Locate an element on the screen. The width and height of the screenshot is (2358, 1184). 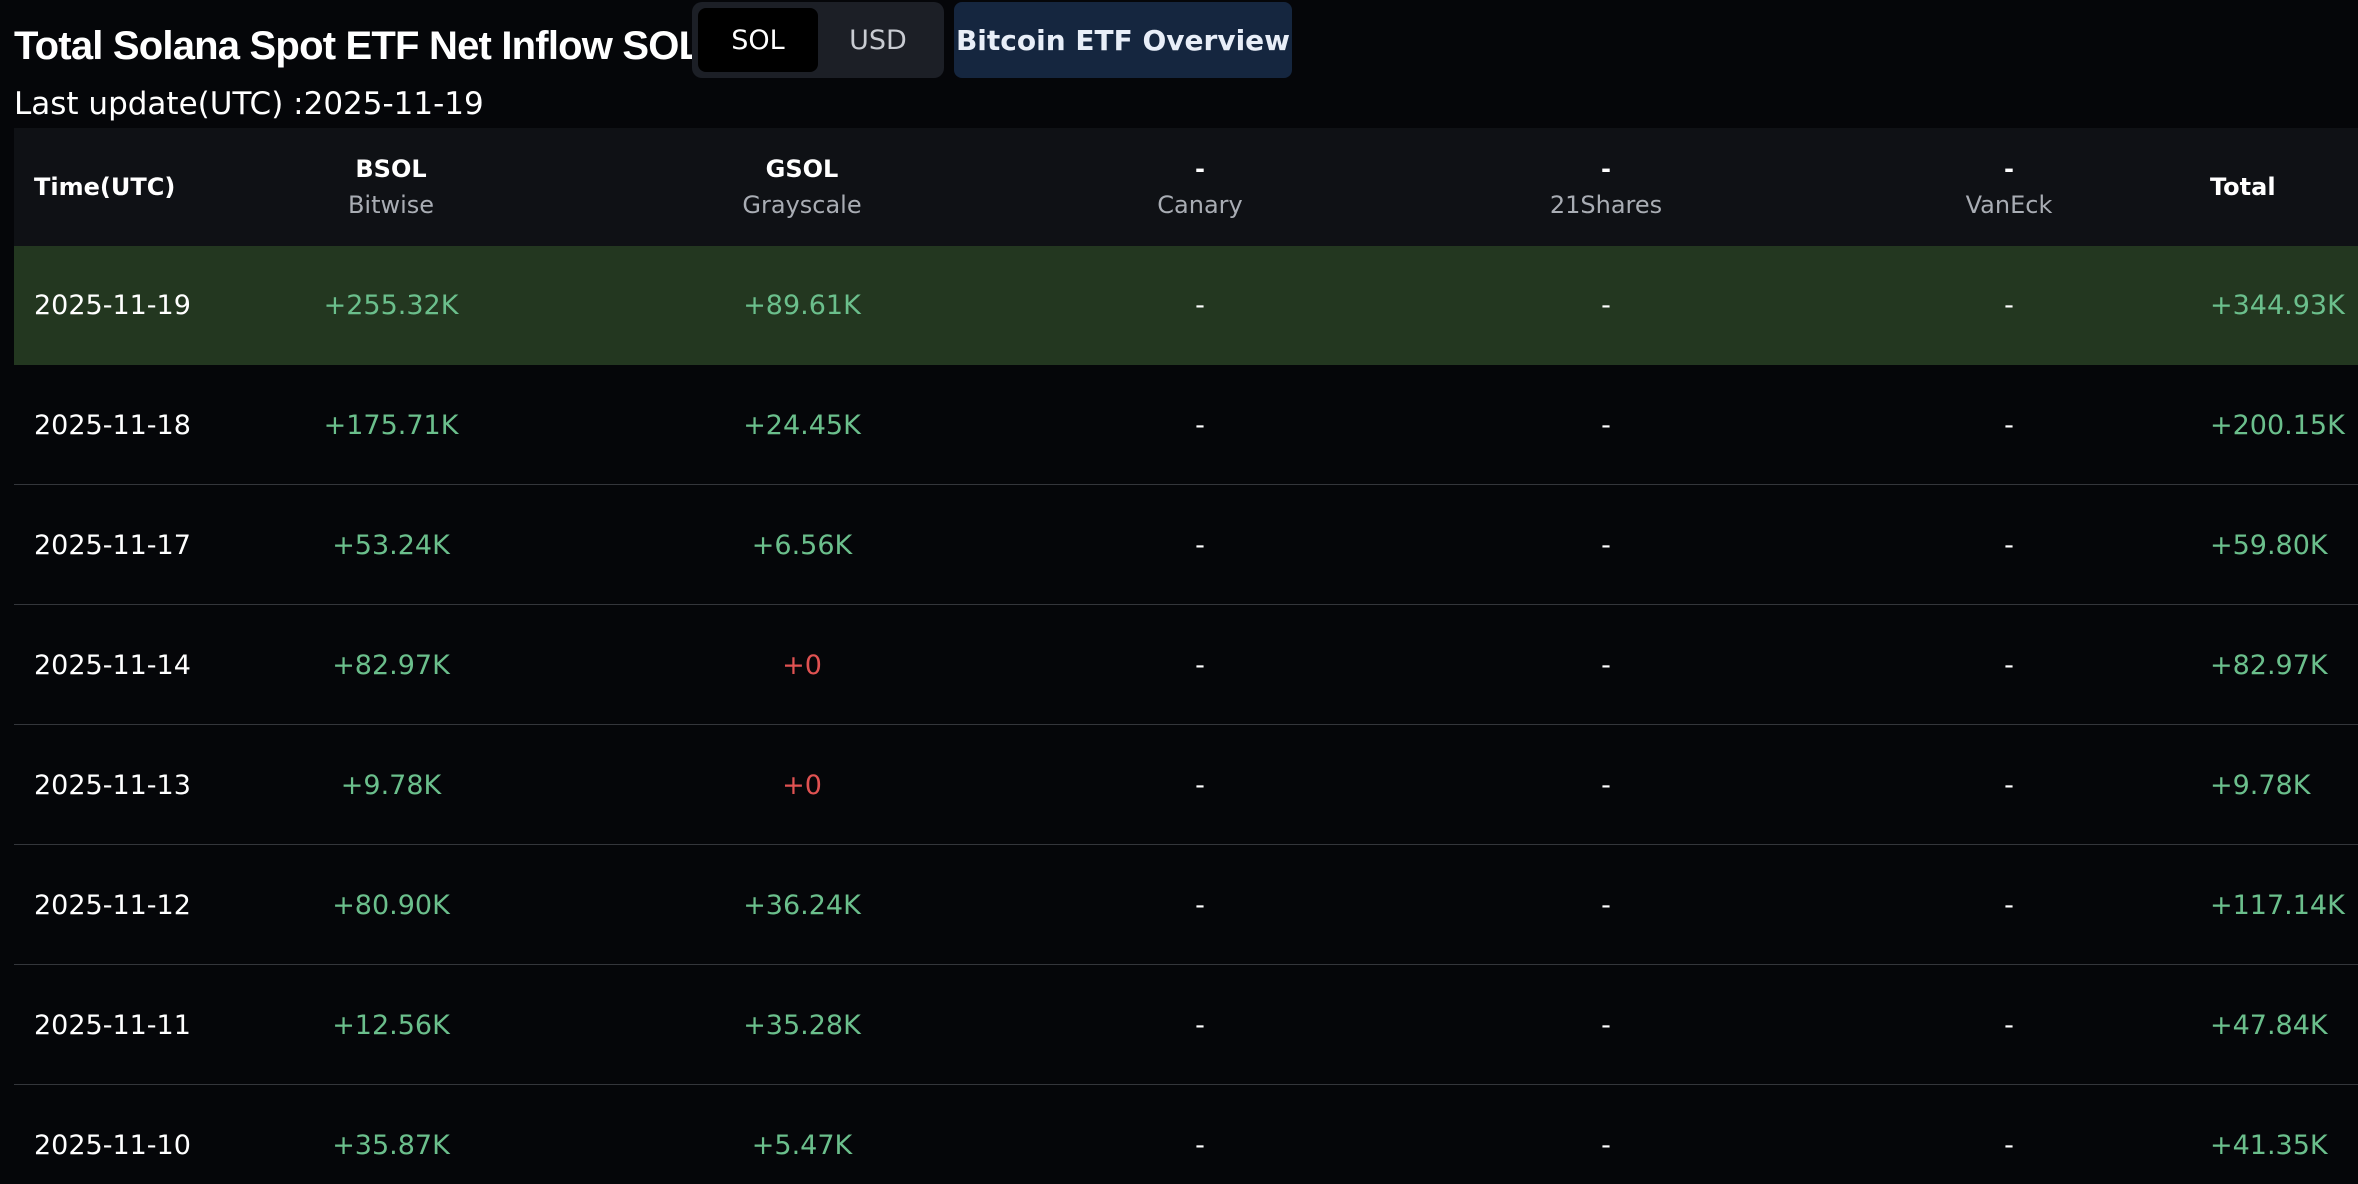
cell-total: +59.80K is located at coordinates (2269, 545).